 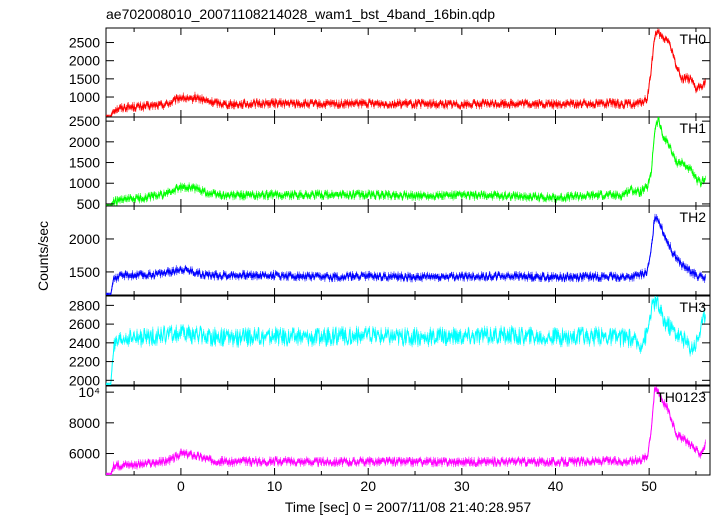 I want to click on y-axis-label: Counts/sec, so click(x=43, y=256).